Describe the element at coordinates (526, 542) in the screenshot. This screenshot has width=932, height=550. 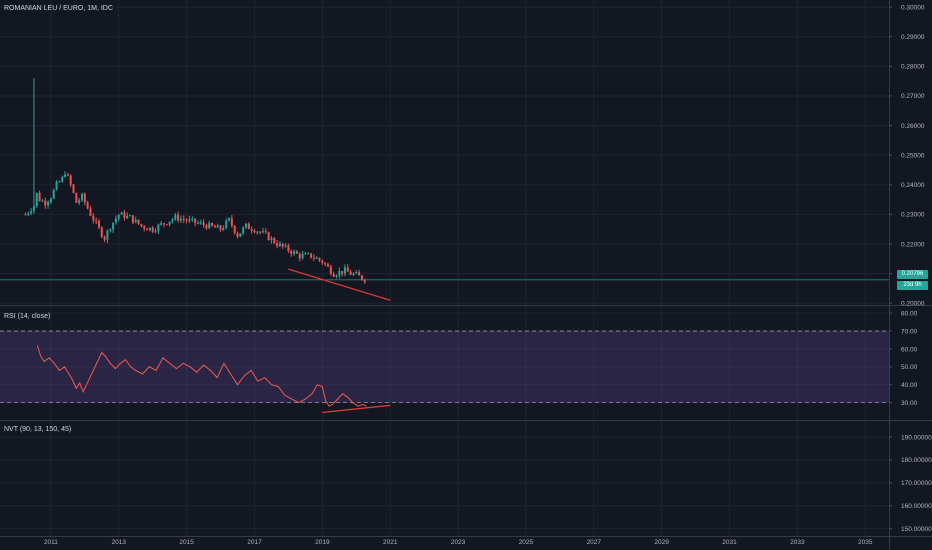
I see `x-axis-tick-label: 2025` at that location.